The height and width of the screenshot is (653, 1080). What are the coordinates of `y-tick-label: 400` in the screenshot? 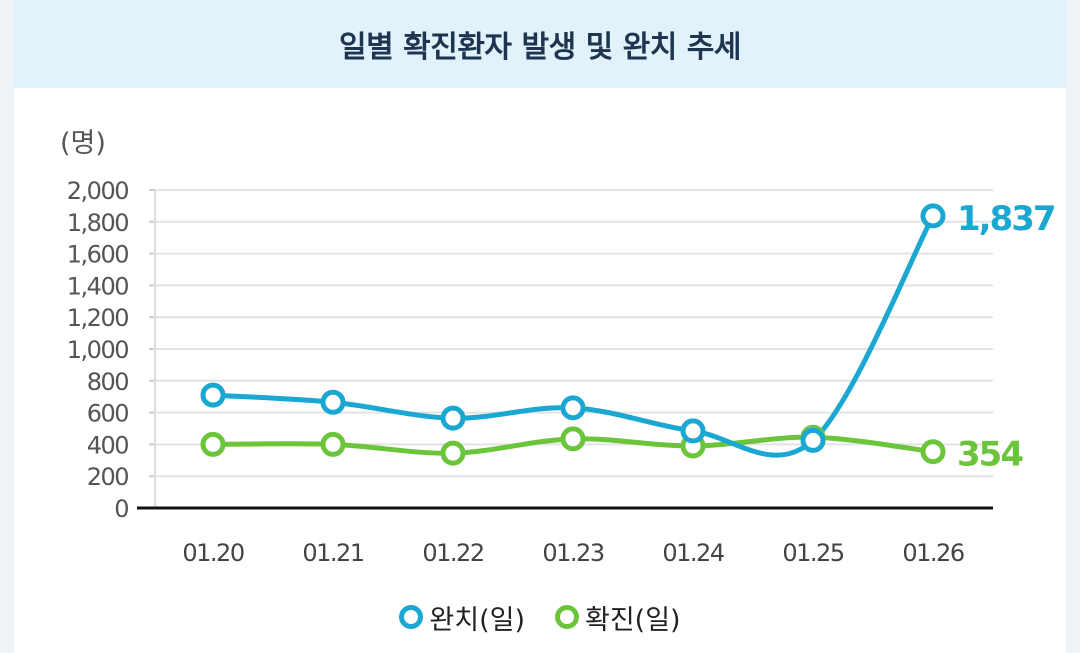 It's located at (108, 445).